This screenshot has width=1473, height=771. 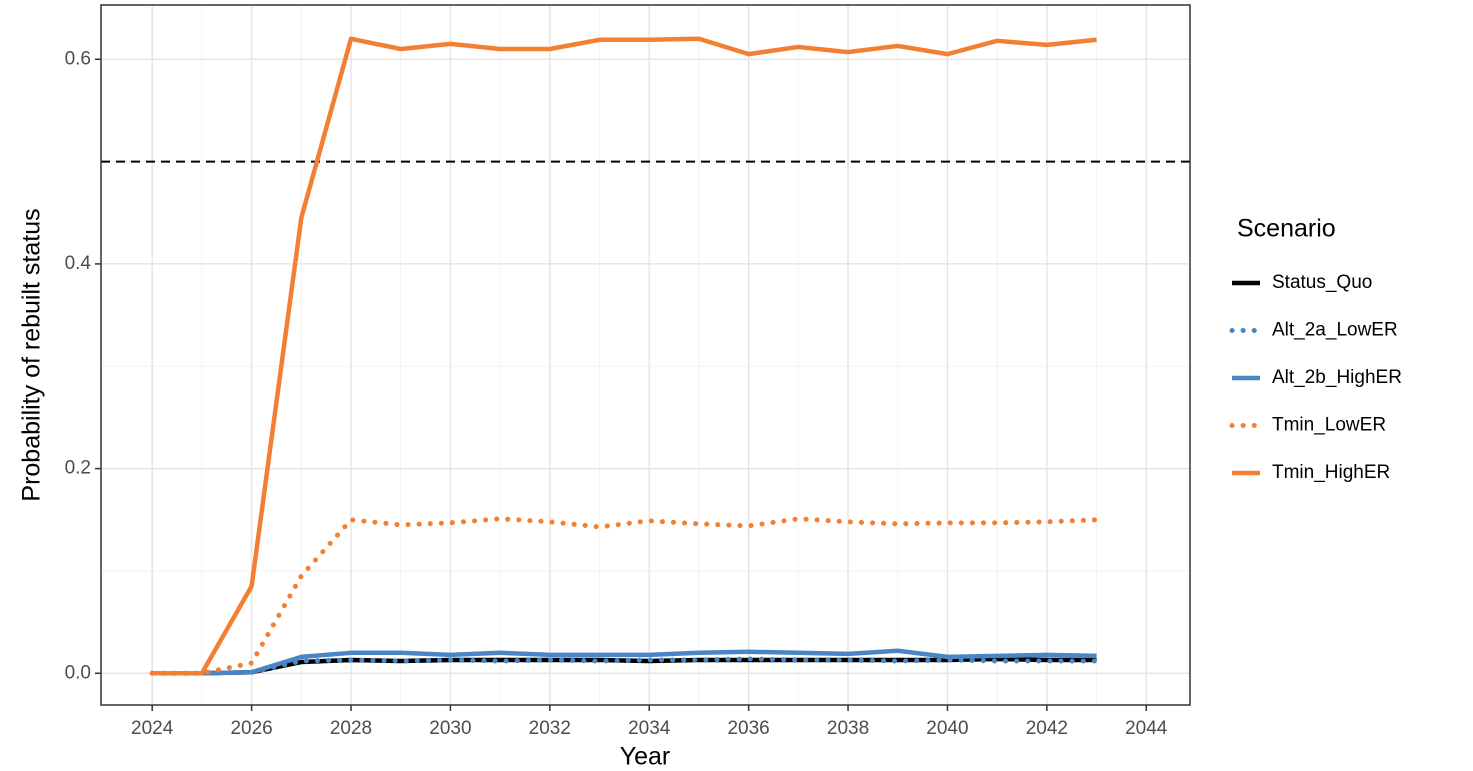 I want to click on x-tick-label: 2034, so click(x=649, y=728).